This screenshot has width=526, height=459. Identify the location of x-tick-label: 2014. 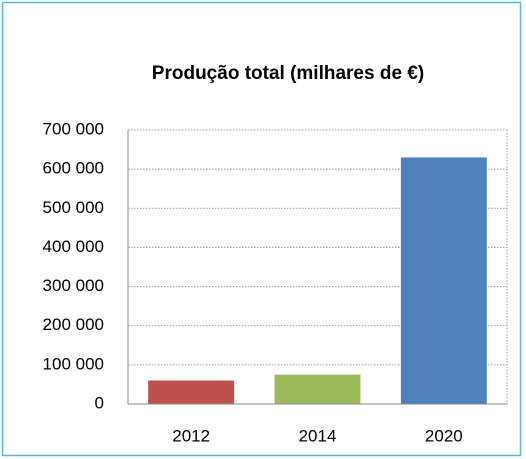
(318, 435).